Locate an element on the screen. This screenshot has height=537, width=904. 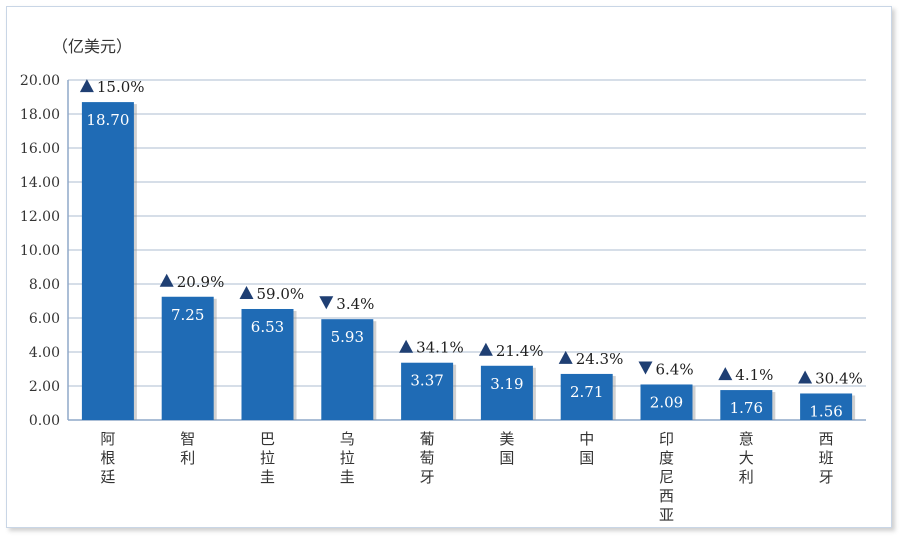
bar-value-label: 1.56 is located at coordinates (825, 411).